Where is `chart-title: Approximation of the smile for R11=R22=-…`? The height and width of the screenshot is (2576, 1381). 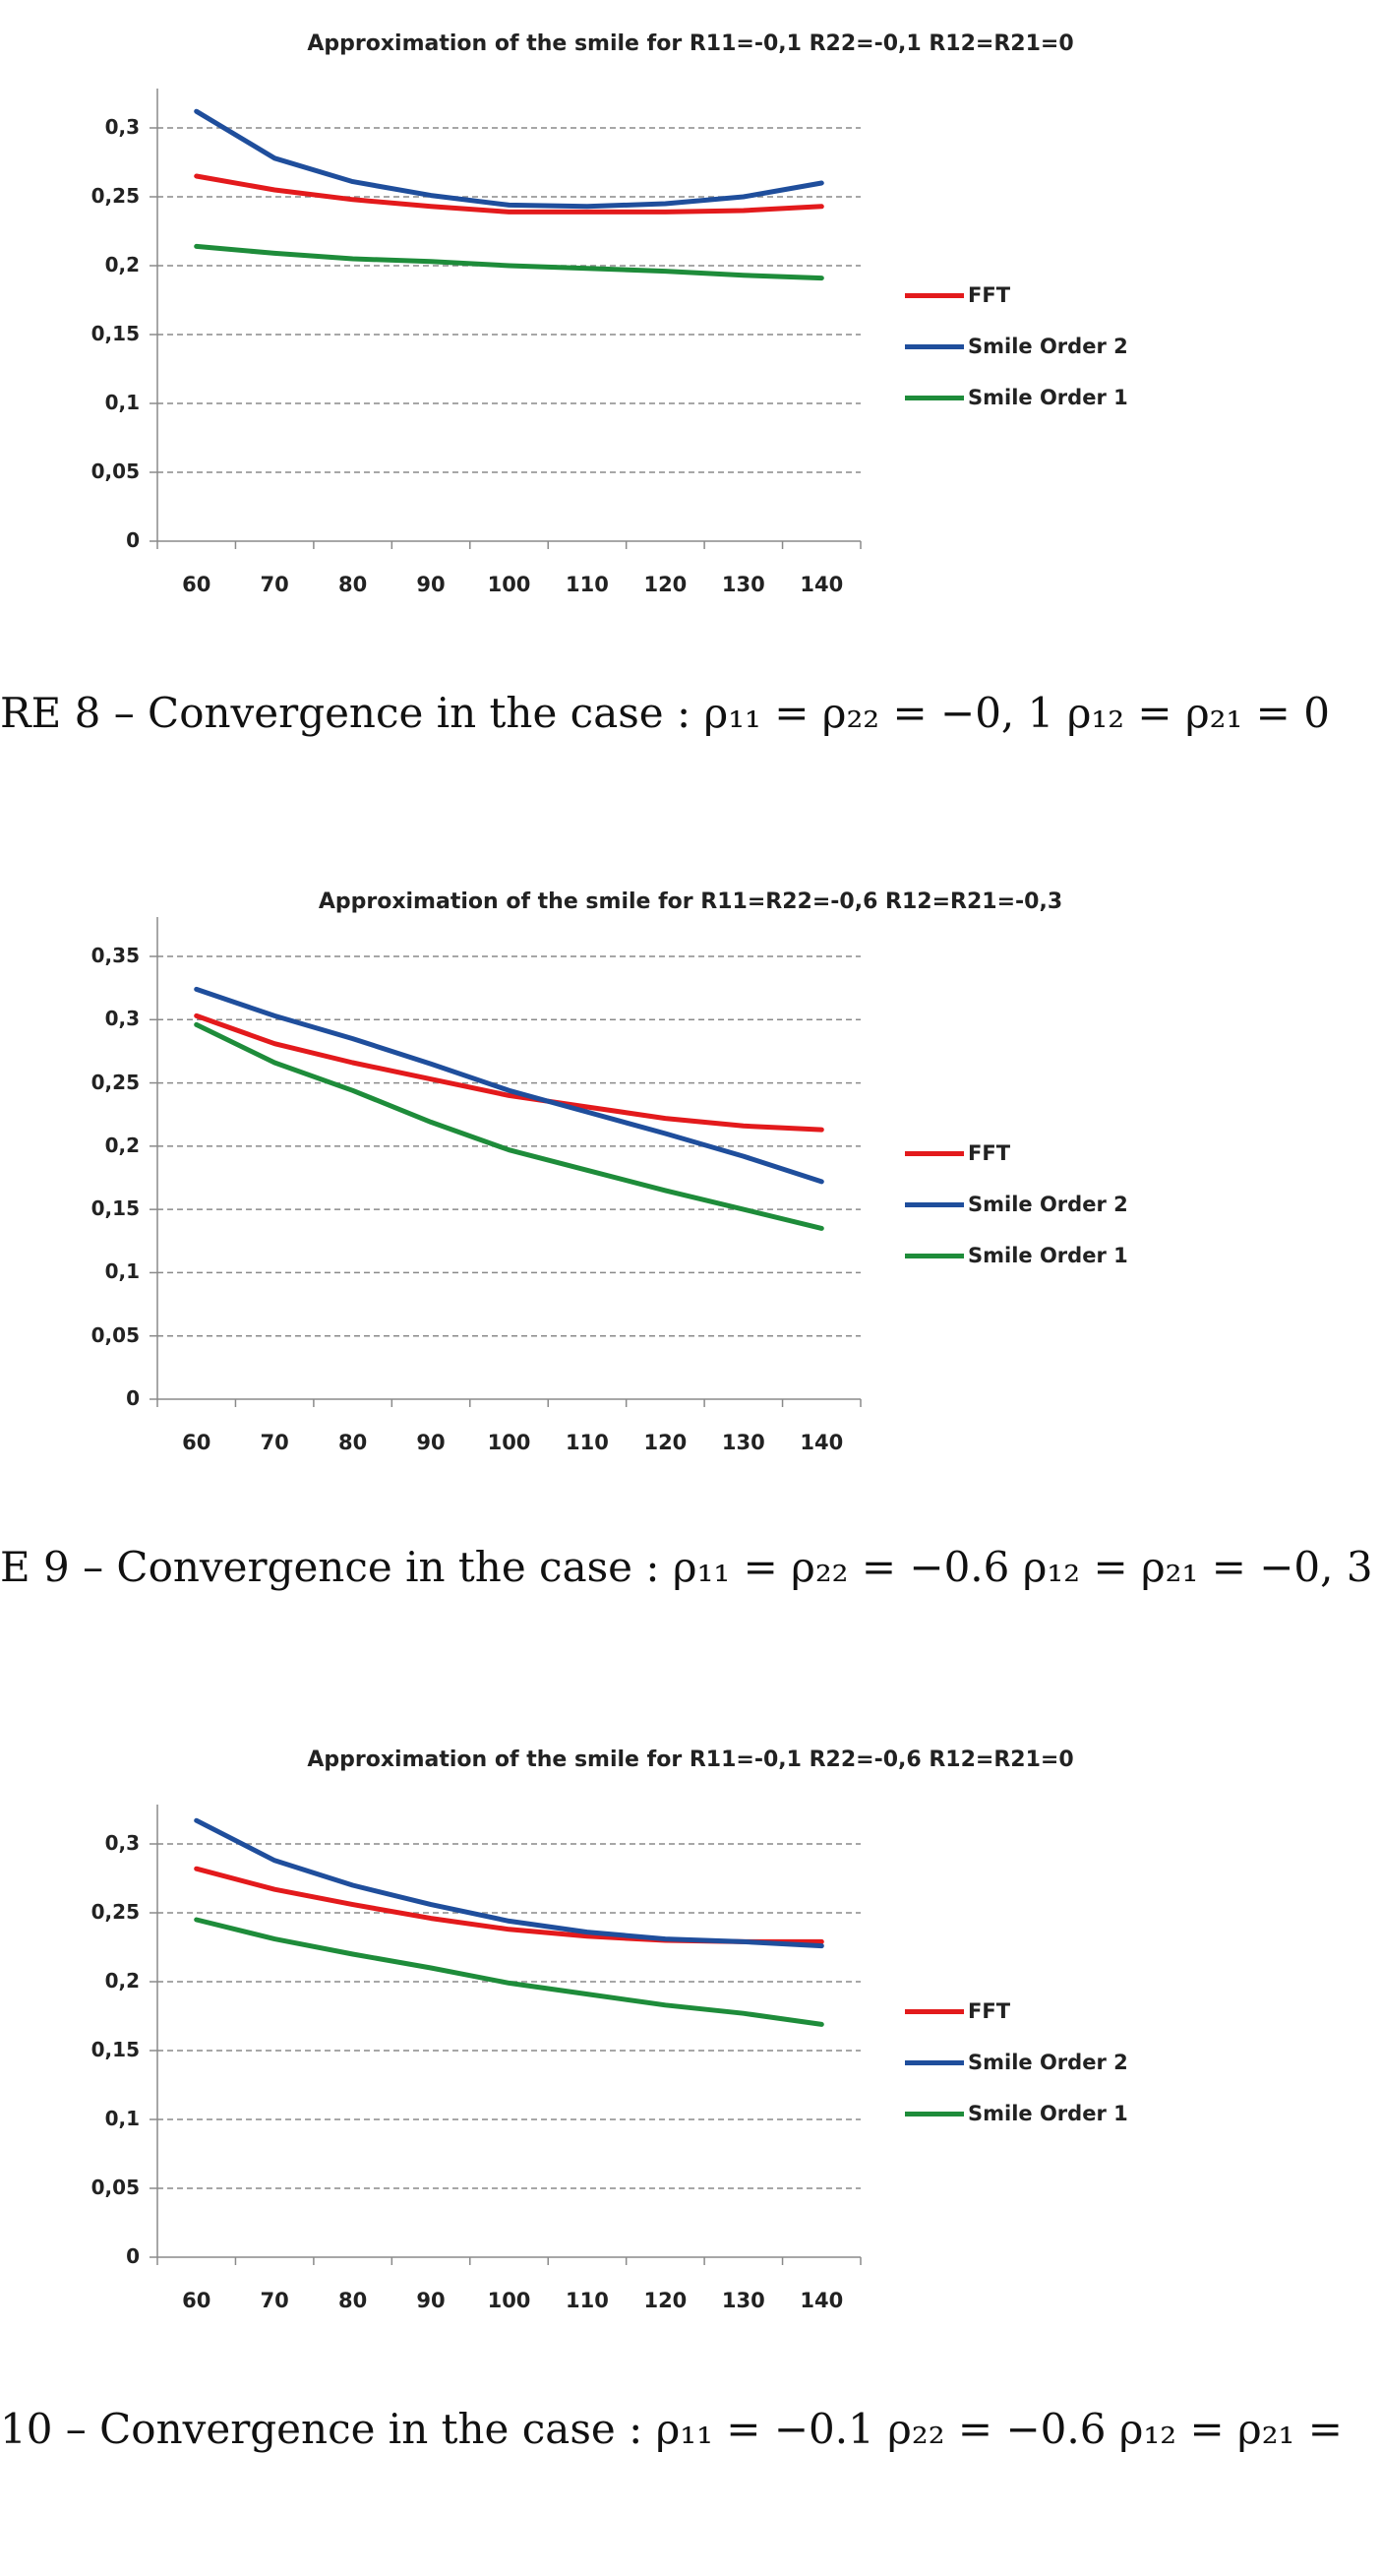 chart-title: Approximation of the smile for R11=R22=-… is located at coordinates (690, 901).